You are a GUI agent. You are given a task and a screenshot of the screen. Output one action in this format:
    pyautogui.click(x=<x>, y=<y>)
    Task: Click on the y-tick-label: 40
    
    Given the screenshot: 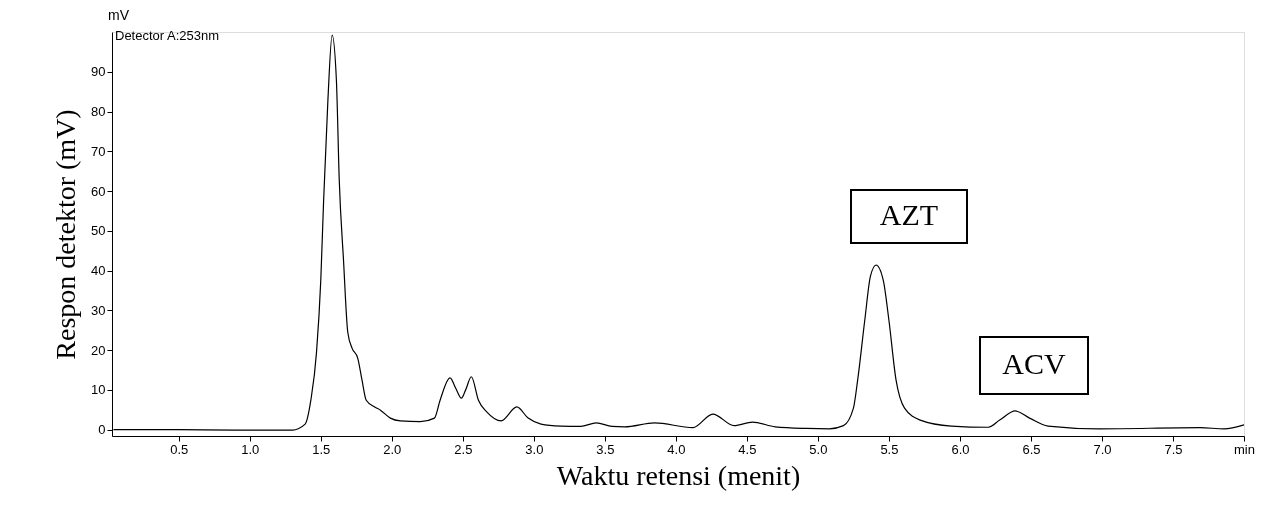 What is the action you would take?
    pyautogui.click(x=98, y=271)
    